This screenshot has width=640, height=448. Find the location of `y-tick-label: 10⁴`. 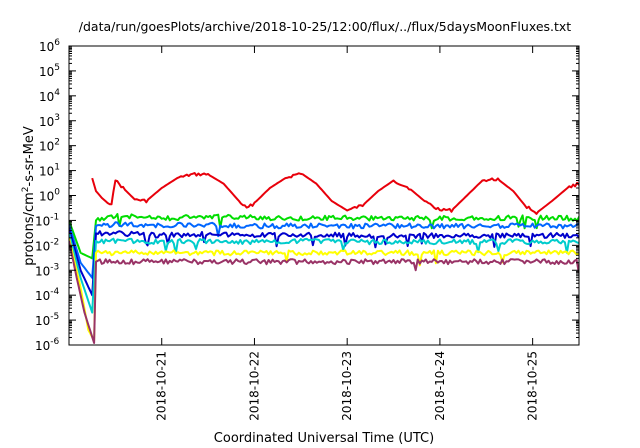

y-tick-label: 10⁴ is located at coordinates (49, 96).